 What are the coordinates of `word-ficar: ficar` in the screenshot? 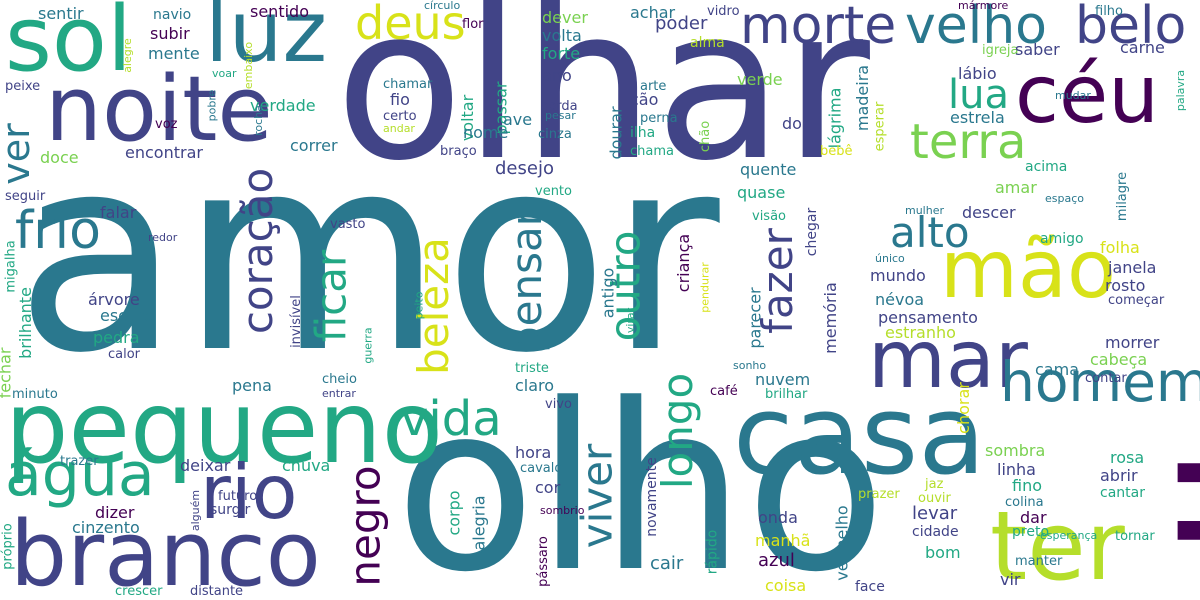 It's located at (331, 296).